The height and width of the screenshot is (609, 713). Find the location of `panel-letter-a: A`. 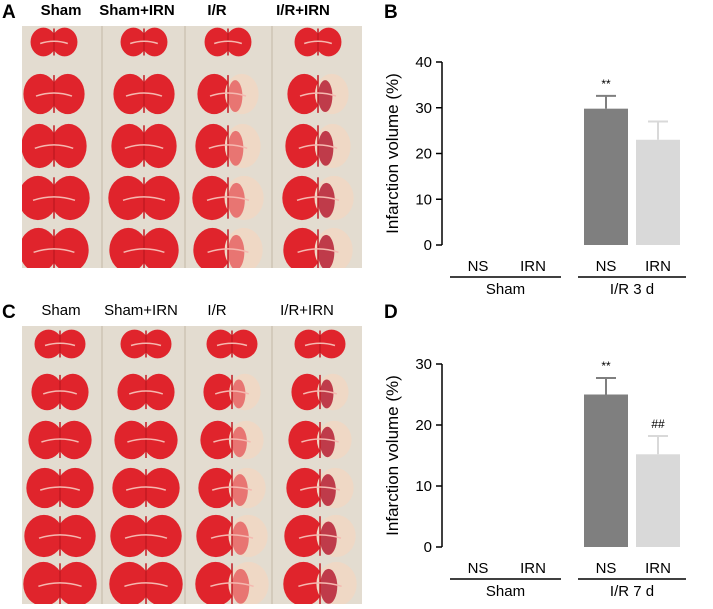

panel-letter-a: A is located at coordinates (9, 12).